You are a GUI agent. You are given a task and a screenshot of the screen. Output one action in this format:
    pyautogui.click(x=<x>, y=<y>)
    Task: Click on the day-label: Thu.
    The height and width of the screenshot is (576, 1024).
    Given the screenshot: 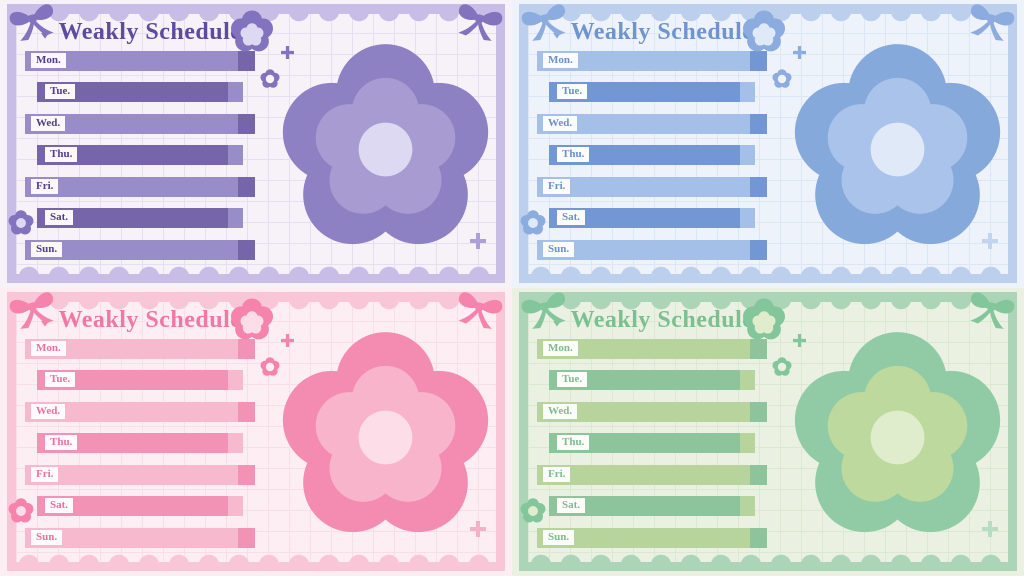 What is the action you would take?
    pyautogui.click(x=61, y=154)
    